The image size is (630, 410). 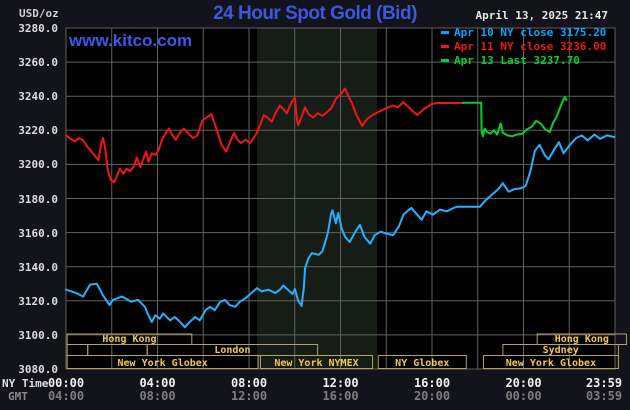 What do you see at coordinates (249, 383) in the screenshot?
I see `x-axis-ny-tick-label: 08:00` at bounding box center [249, 383].